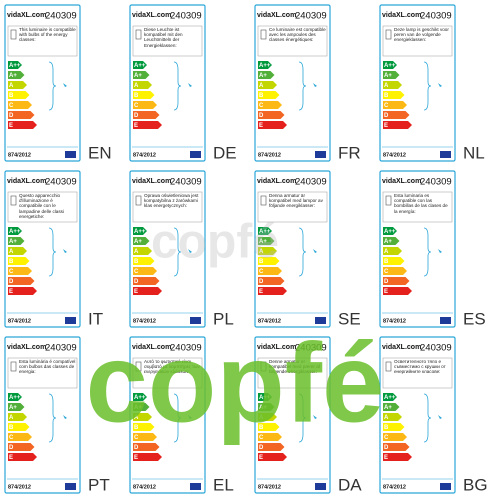 This screenshot has height=500, width=500. What do you see at coordinates (474, 318) in the screenshot?
I see `language-code: ES` at bounding box center [474, 318].